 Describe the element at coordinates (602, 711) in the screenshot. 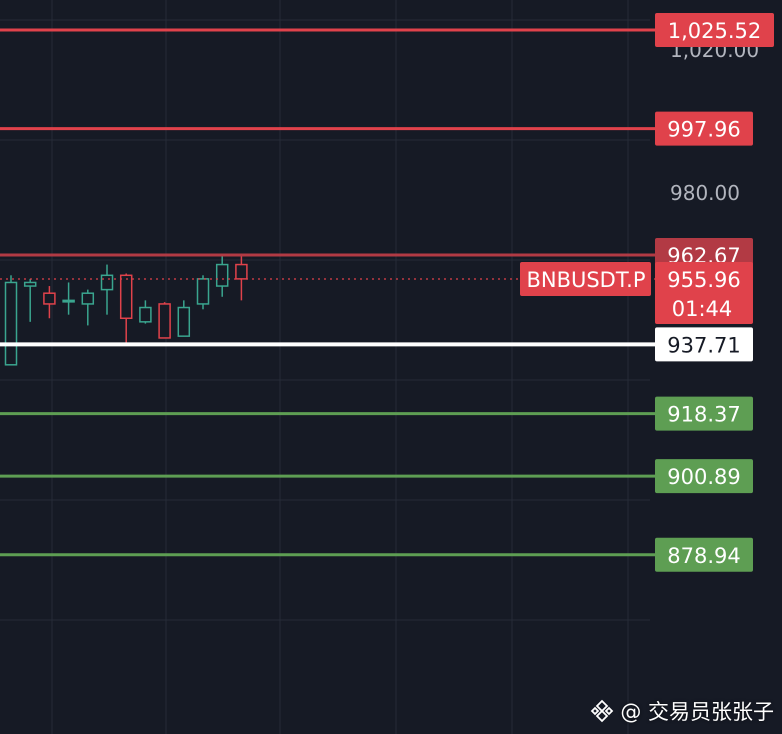

I see `binance-diamond-icon` at that location.